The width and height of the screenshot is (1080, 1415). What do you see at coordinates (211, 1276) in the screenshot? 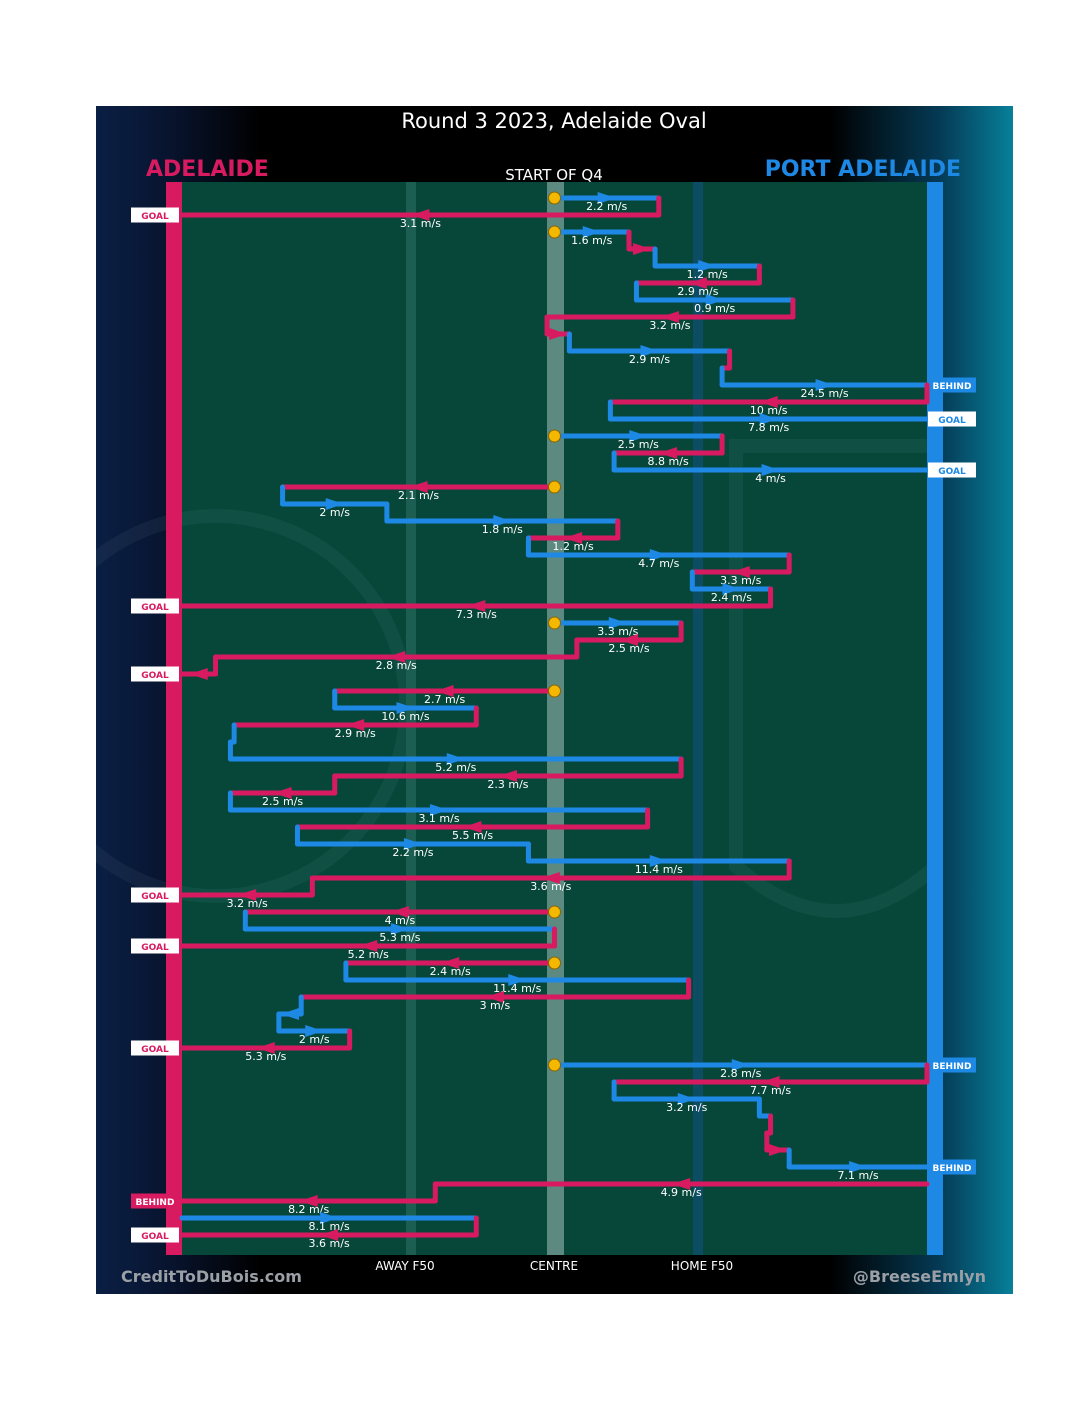
I see `footer-credit: CreditToDuBois.com` at bounding box center [211, 1276].